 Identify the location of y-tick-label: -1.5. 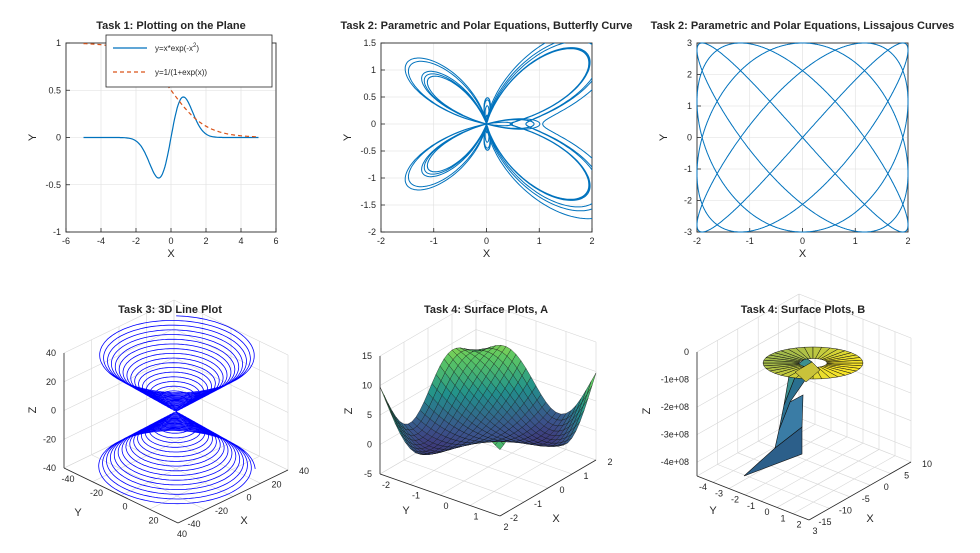
(368, 205).